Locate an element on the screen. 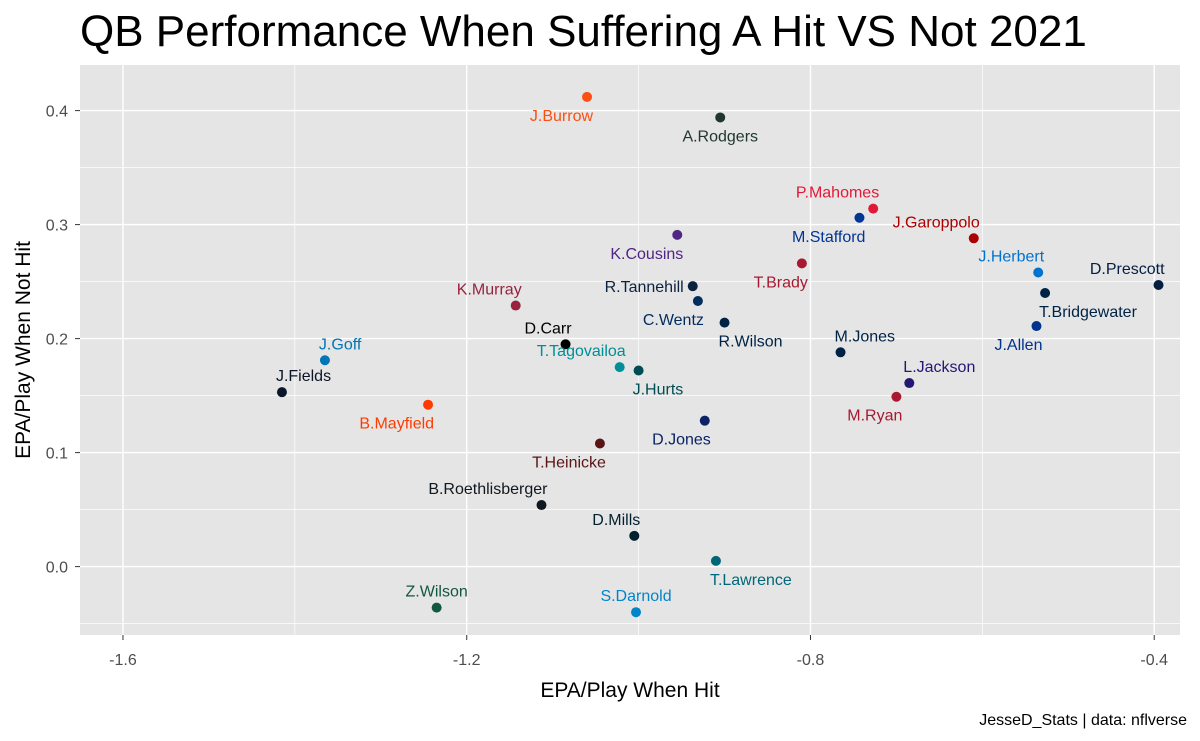 This screenshot has height=741, width=1200. point-label: B.Roethlisberger is located at coordinates (488, 489).